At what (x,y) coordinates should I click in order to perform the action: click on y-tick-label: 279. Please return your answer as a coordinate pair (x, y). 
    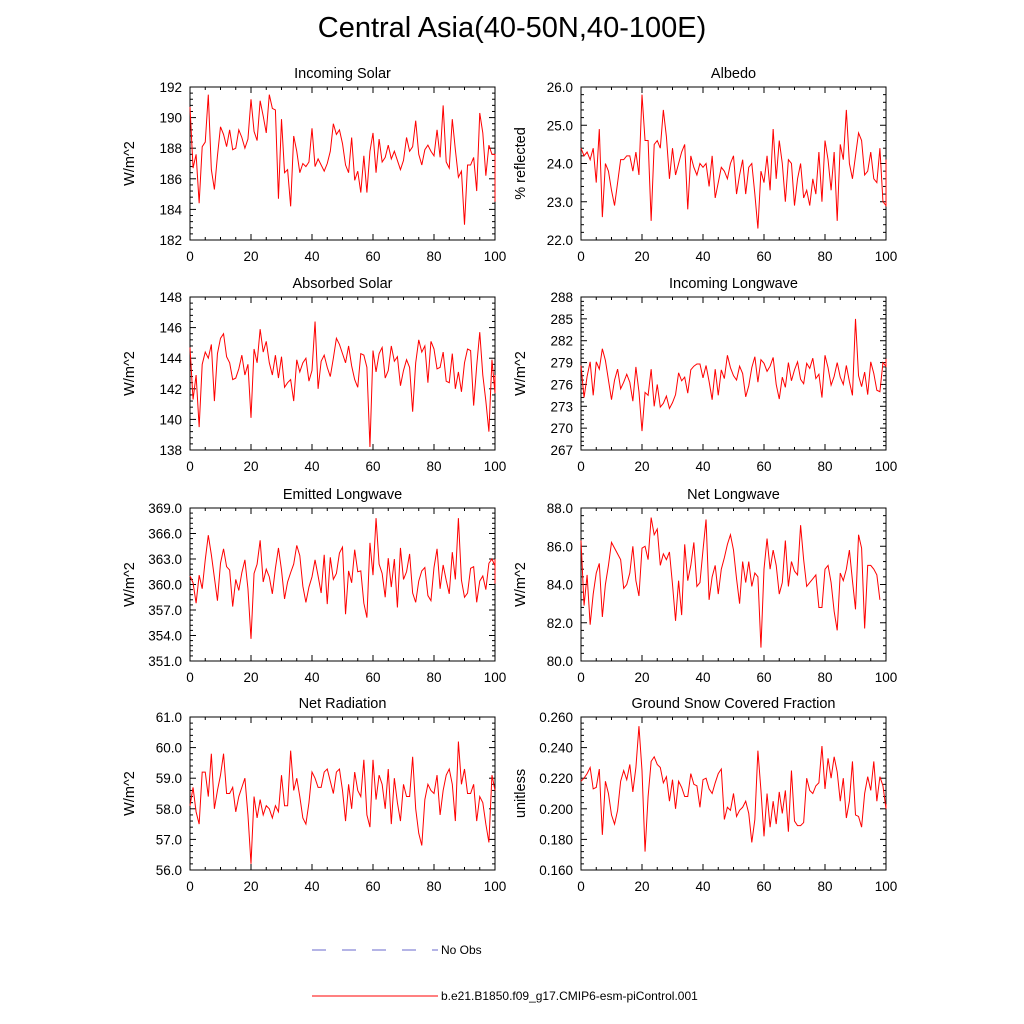
    Looking at the image, I should click on (561, 363).